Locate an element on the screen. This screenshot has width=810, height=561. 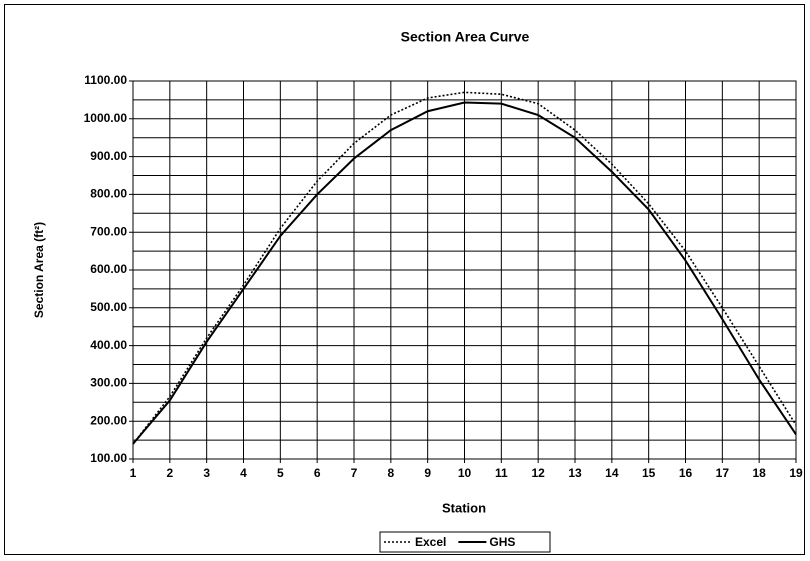
x-tick-label: 14 is located at coordinates (612, 473).